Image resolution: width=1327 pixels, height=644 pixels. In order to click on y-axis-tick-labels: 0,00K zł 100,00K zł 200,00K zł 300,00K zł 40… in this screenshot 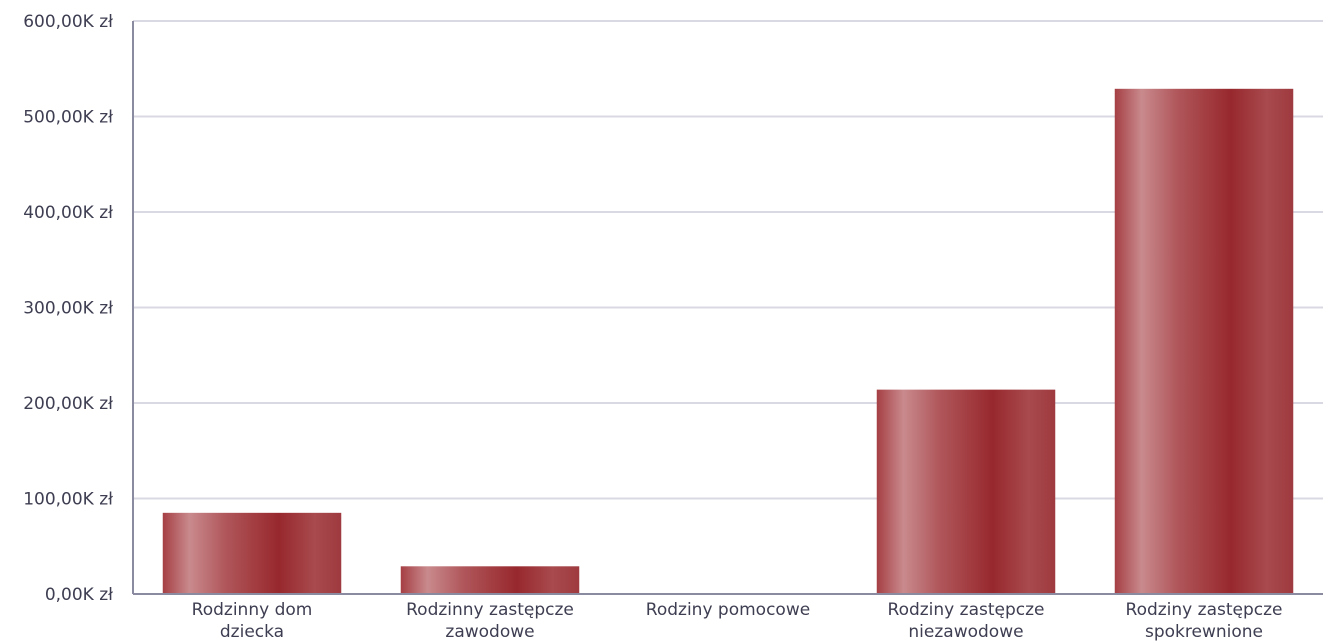, I will do `click(68, 308)`.